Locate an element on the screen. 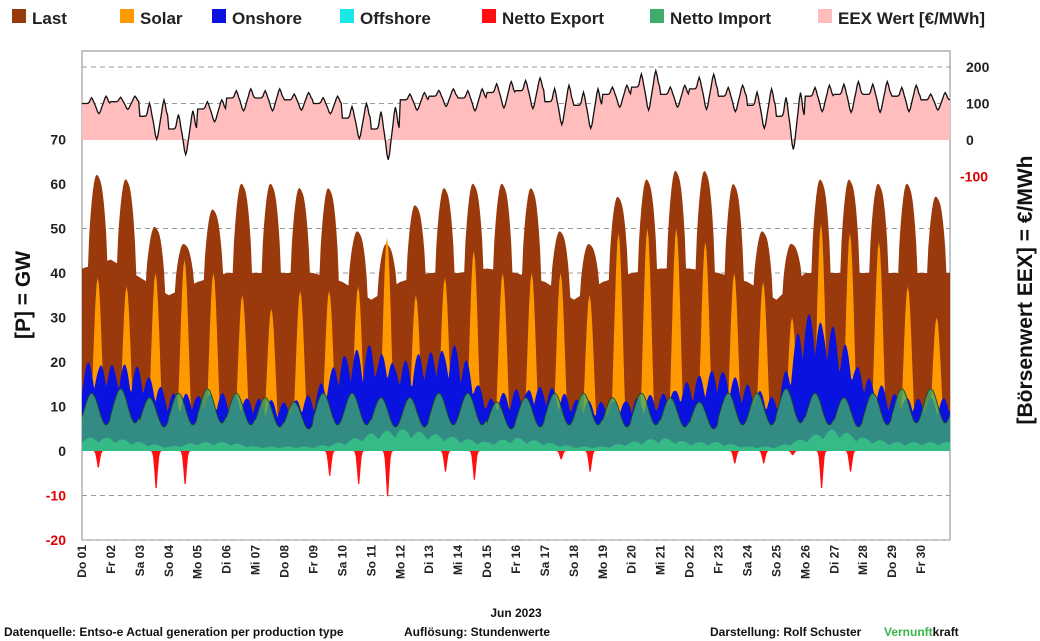 The height and width of the screenshot is (641, 1040). series-netto-import-line is located at coordinates (516, 409).